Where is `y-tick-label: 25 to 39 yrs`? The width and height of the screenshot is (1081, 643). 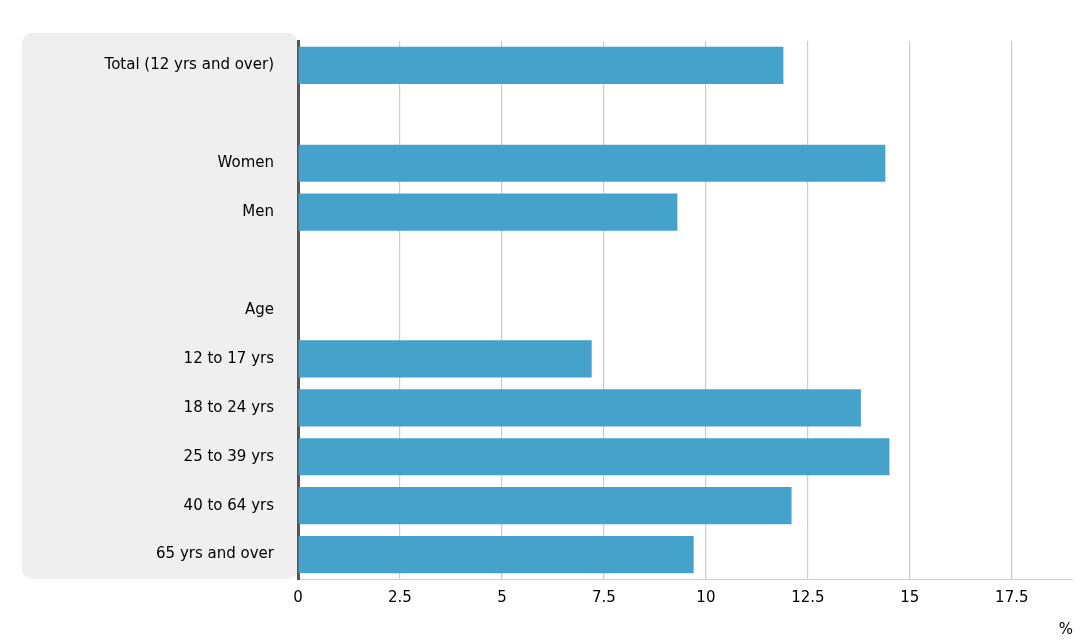
y-tick-label: 25 to 39 yrs is located at coordinates (229, 455).